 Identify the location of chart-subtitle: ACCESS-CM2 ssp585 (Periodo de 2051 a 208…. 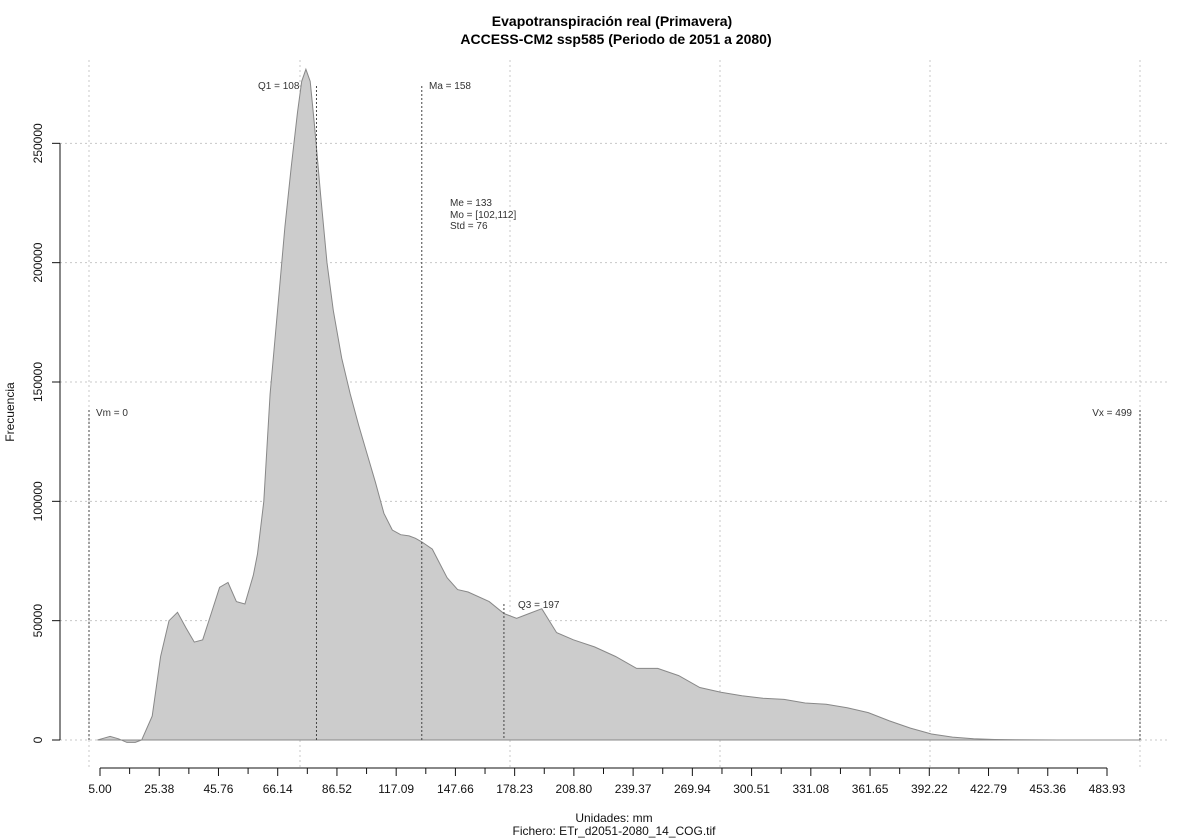
(615, 39).